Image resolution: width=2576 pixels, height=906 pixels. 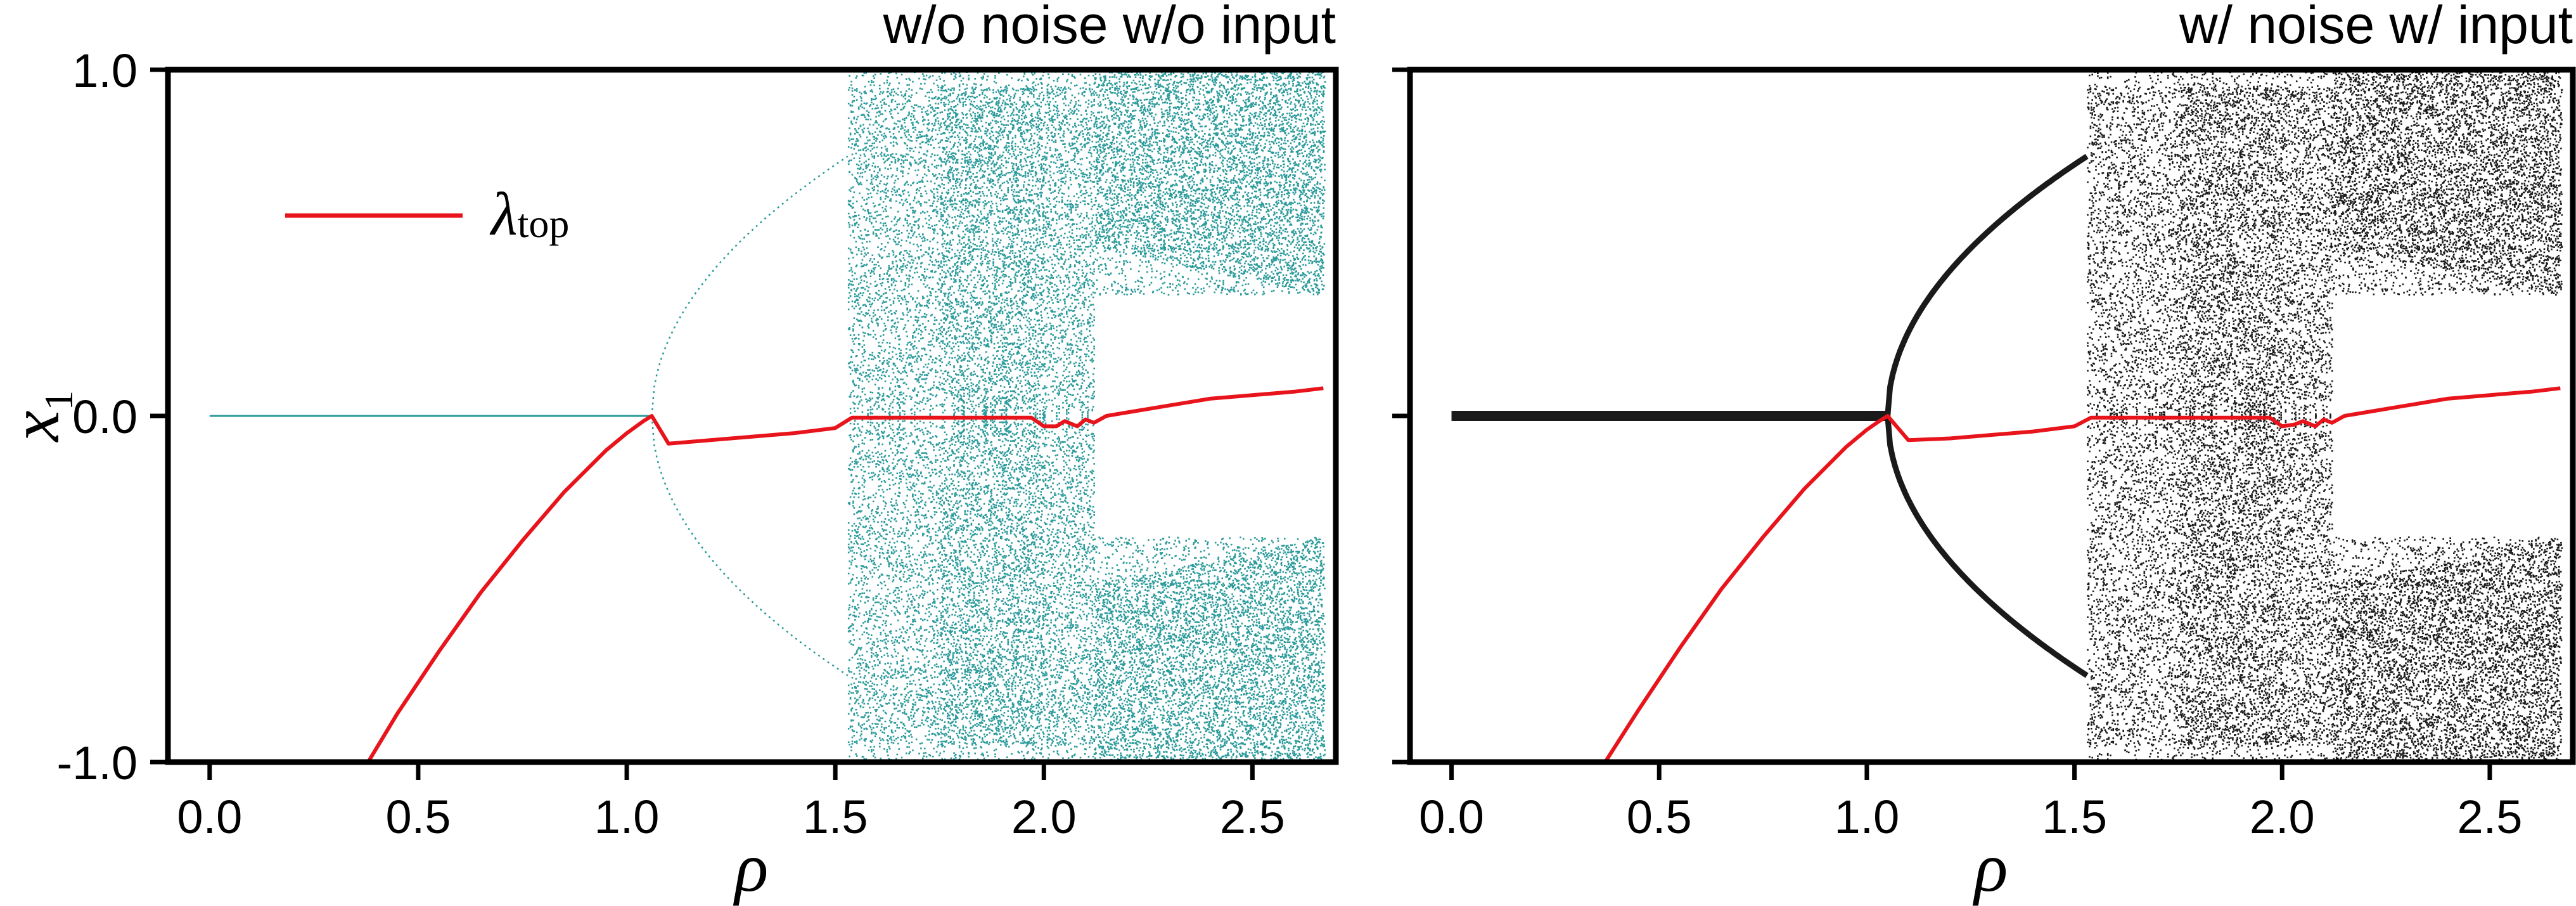 I want to click on right-panel-title: w/ noise w/ input, so click(x=2376, y=28).